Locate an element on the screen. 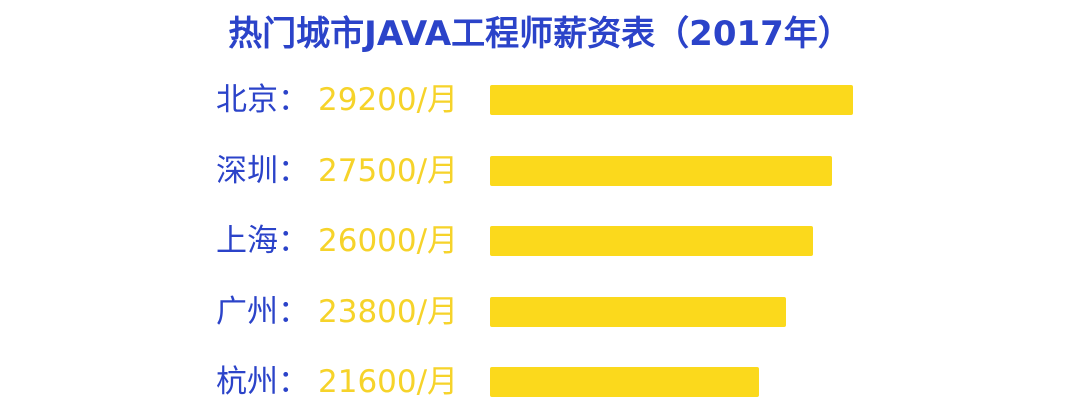 The height and width of the screenshot is (410, 1080). city-name: 上海 is located at coordinates (247, 241).